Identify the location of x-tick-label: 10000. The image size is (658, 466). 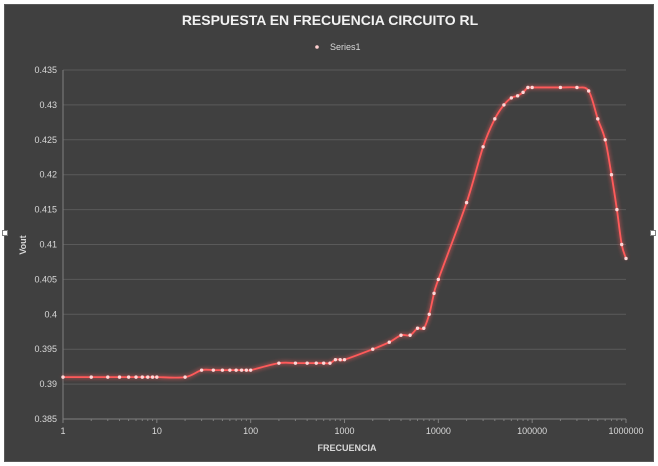
(438, 431).